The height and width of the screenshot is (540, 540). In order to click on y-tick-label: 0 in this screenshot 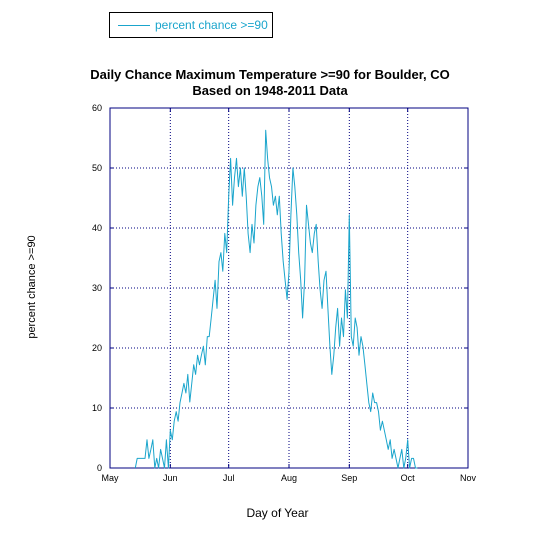, I will do `click(99, 468)`.